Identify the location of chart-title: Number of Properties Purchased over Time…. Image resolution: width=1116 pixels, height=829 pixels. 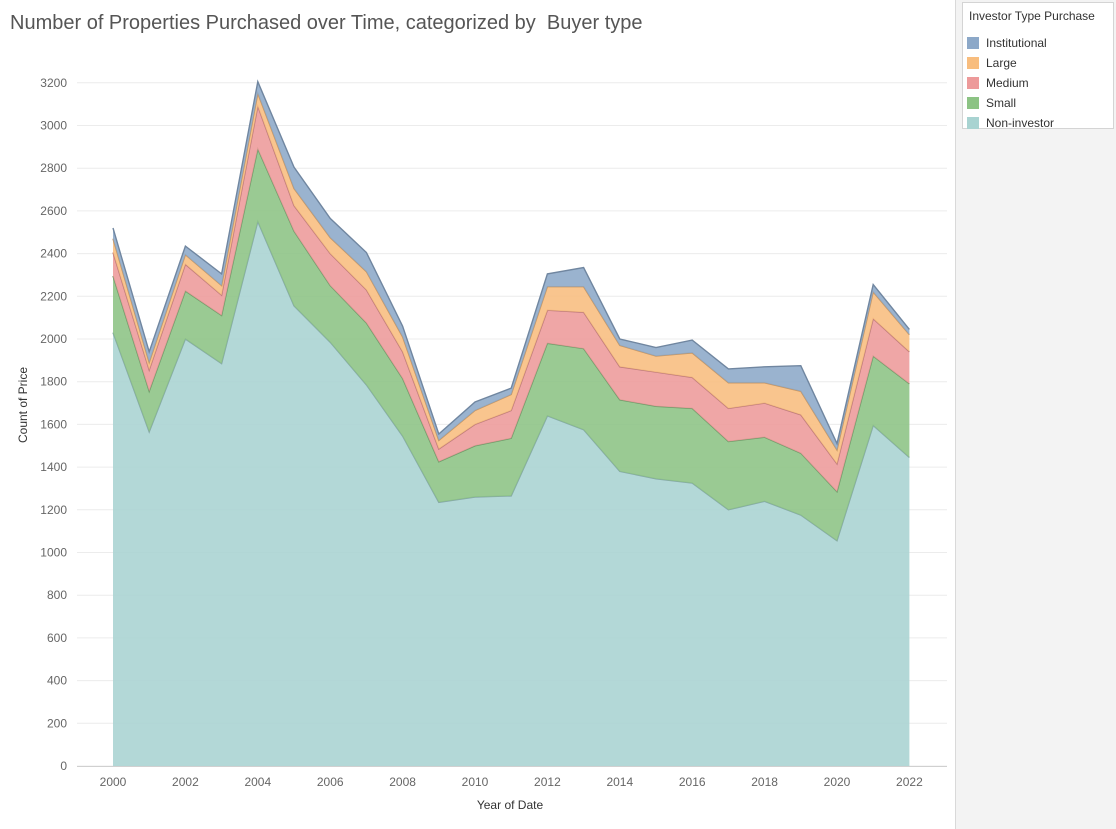
(326, 23).